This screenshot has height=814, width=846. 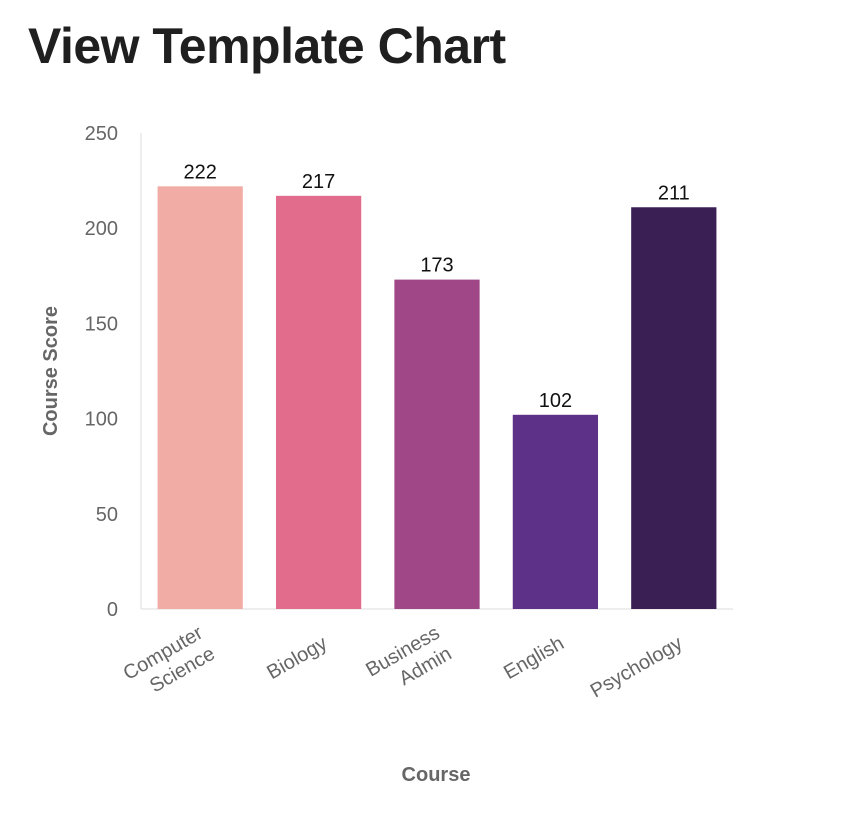 What do you see at coordinates (101, 134) in the screenshot?
I see `y-tick-label: 250` at bounding box center [101, 134].